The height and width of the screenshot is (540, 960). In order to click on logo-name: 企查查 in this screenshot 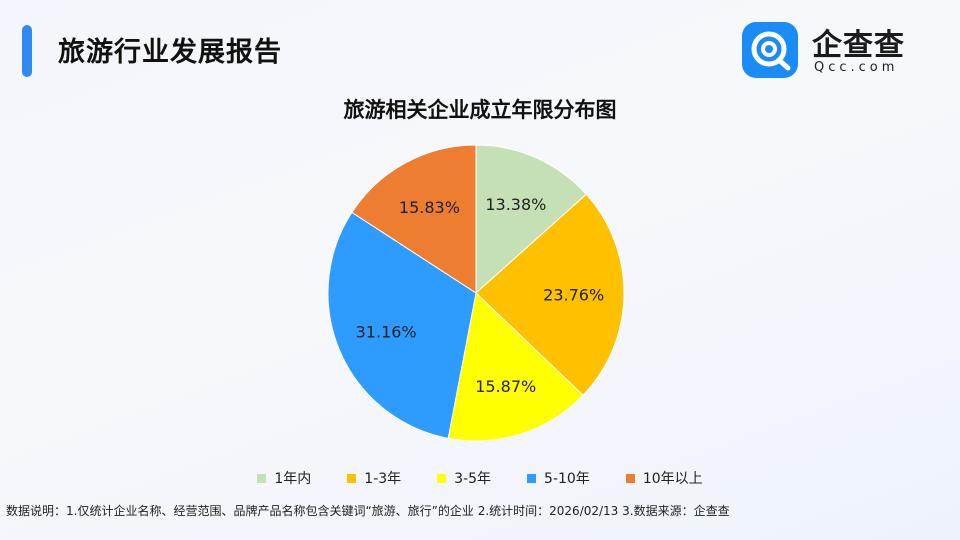, I will do `click(858, 45)`.